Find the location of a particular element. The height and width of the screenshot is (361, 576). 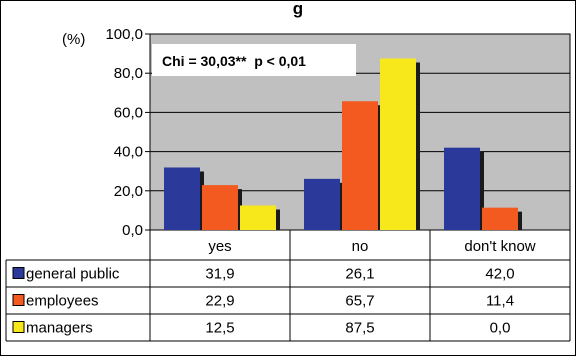

table-value: 26,1 is located at coordinates (359, 274).